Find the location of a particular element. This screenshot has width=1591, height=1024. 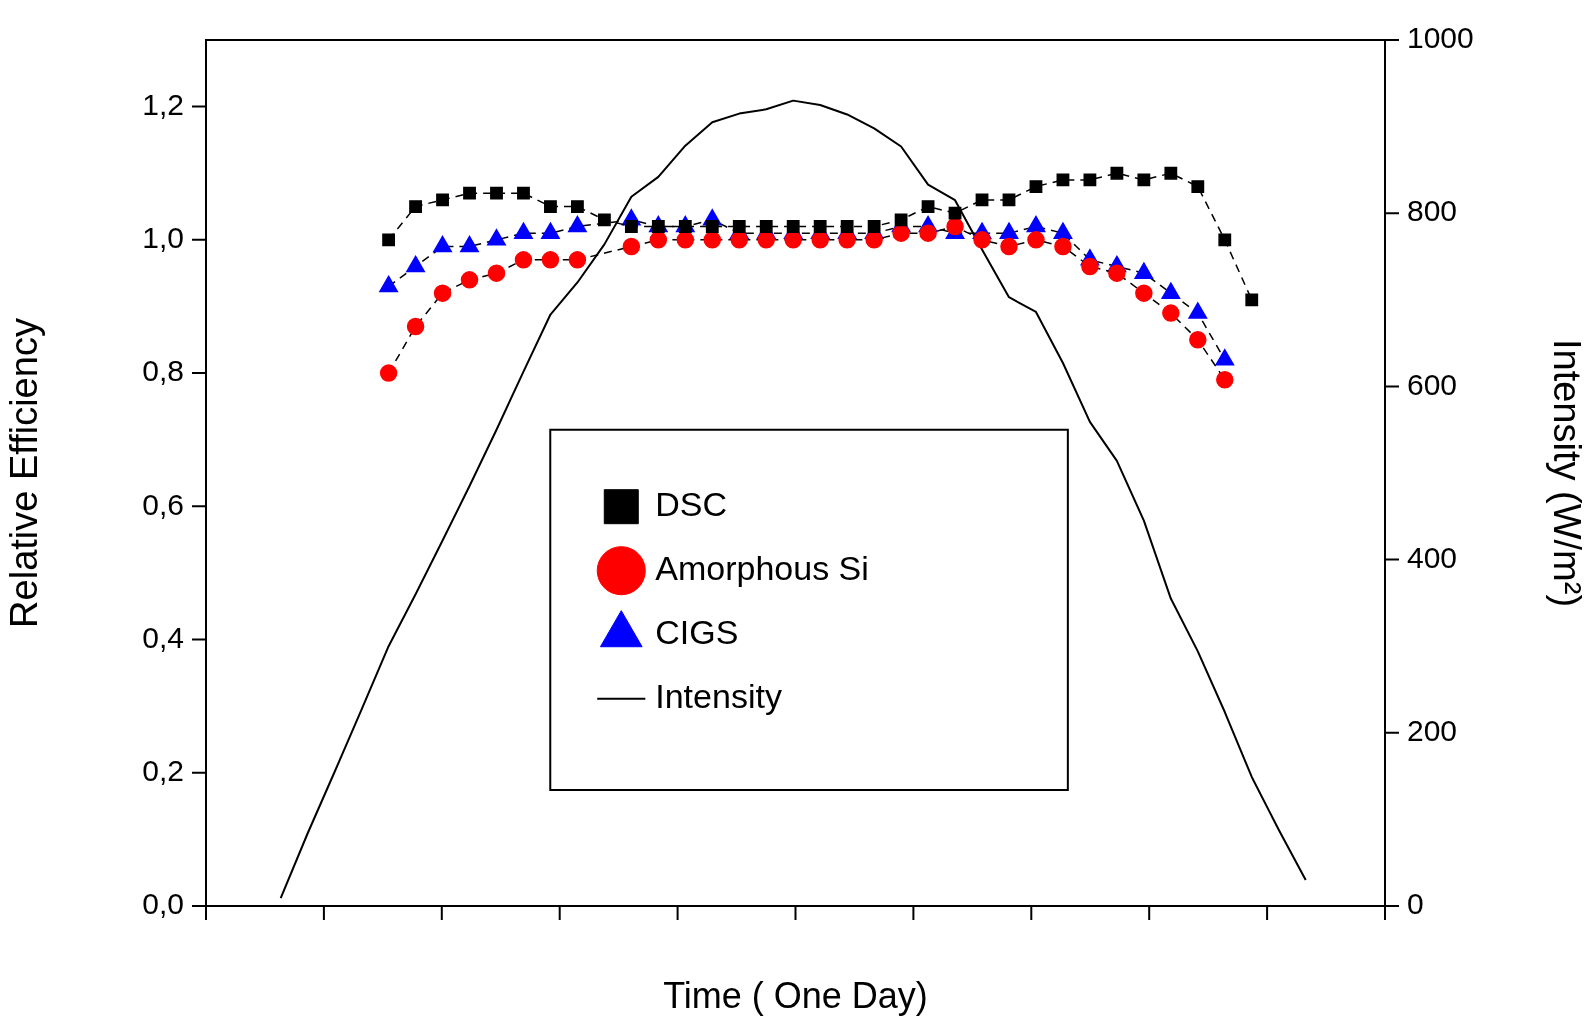

y2-tick-label: 200 is located at coordinates (1432, 731).